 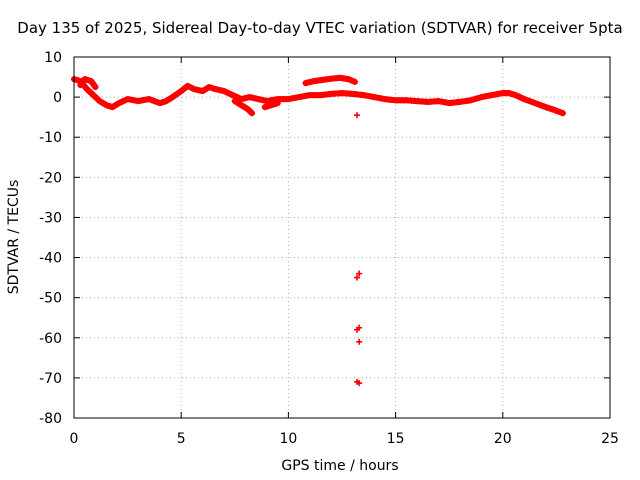 What do you see at coordinates (50, 299) in the screenshot?
I see `y-tick-label: -50` at bounding box center [50, 299].